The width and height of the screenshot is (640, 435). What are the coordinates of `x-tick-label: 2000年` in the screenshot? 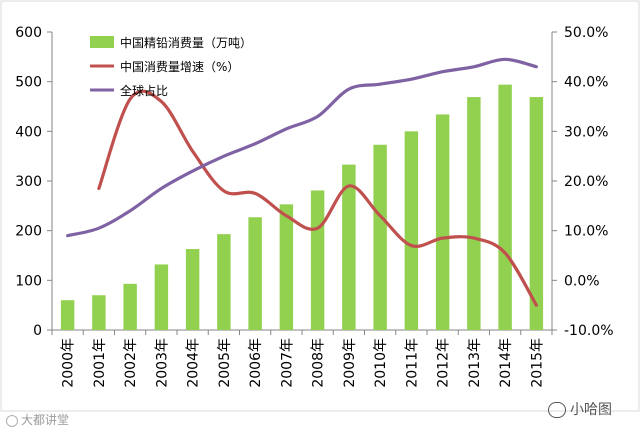 It's located at (69, 363).